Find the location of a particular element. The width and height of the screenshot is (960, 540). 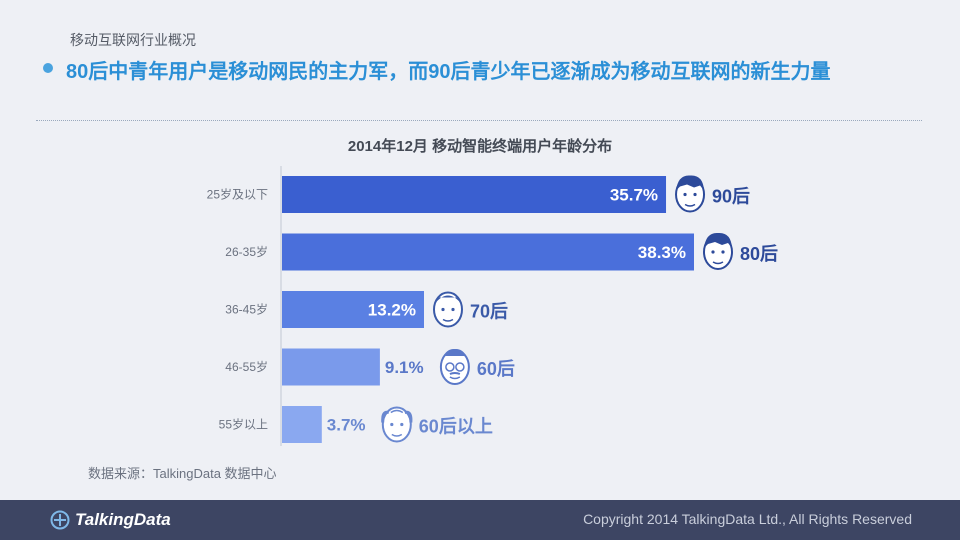

headline: 80后中青年用户是移动网民的主力军，而90后青少年已逐渐成为移动互联网的新生力量 is located at coordinates (448, 72).